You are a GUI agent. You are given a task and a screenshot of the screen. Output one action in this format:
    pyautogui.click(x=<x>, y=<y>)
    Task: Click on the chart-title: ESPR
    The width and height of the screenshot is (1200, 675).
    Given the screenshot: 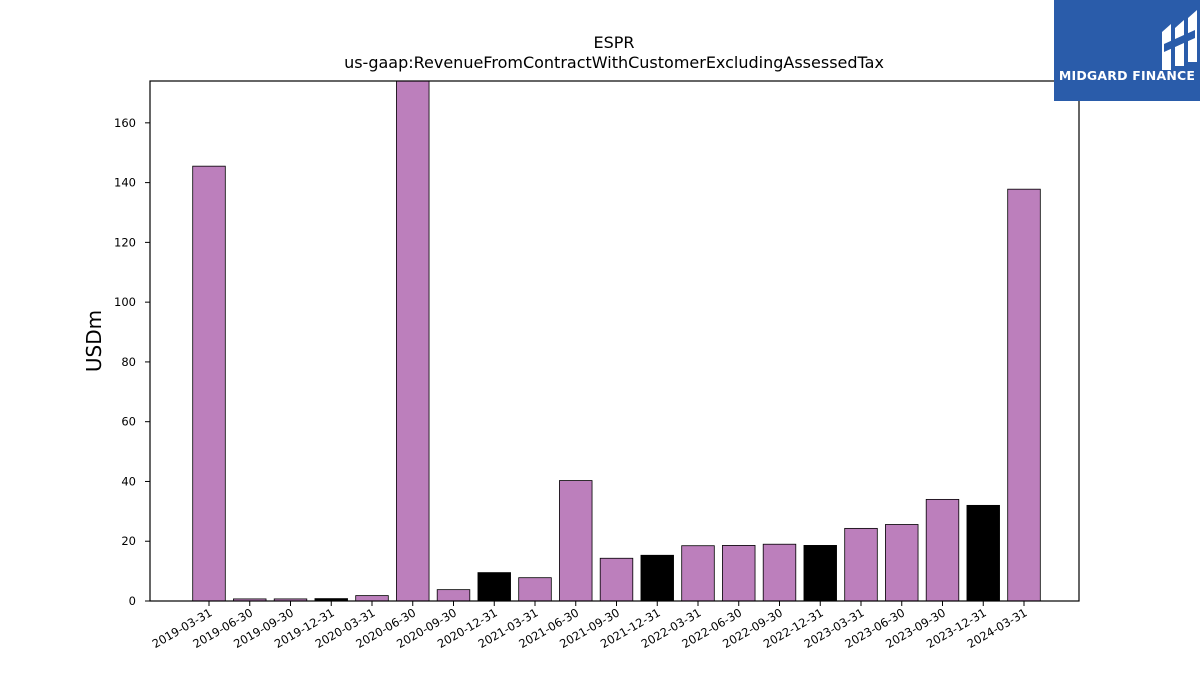 What is the action you would take?
    pyautogui.click(x=613, y=42)
    